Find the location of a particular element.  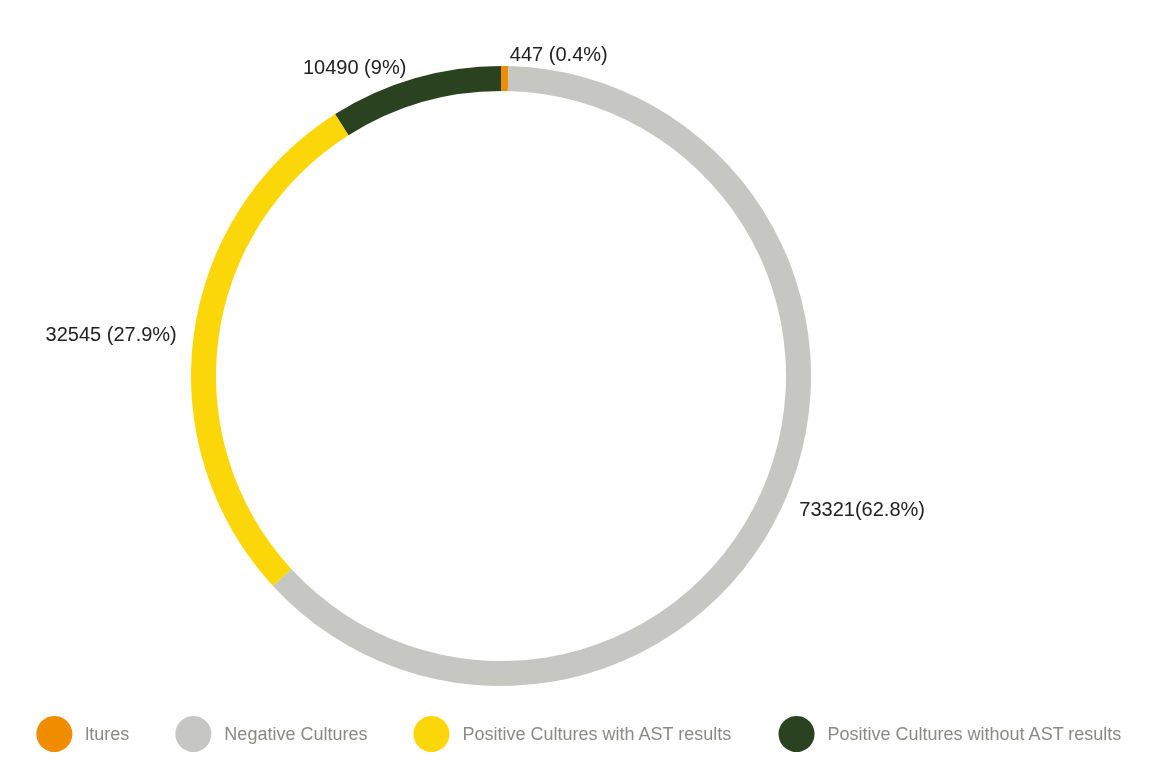

legend-label: ltures is located at coordinates (107, 734).